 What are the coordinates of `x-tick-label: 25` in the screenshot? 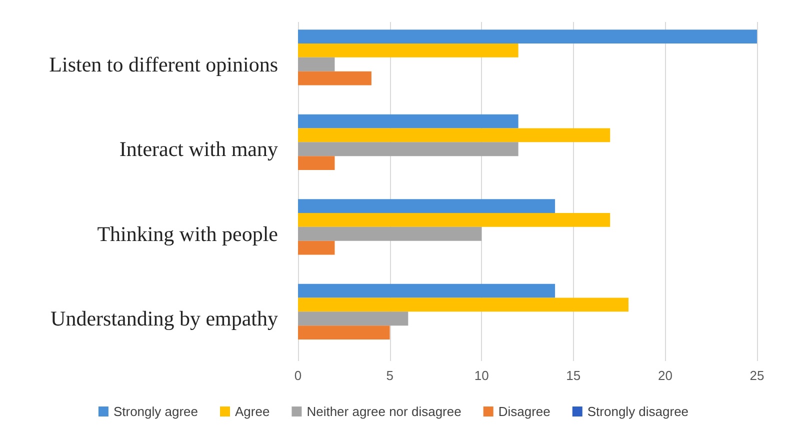 It's located at (757, 375).